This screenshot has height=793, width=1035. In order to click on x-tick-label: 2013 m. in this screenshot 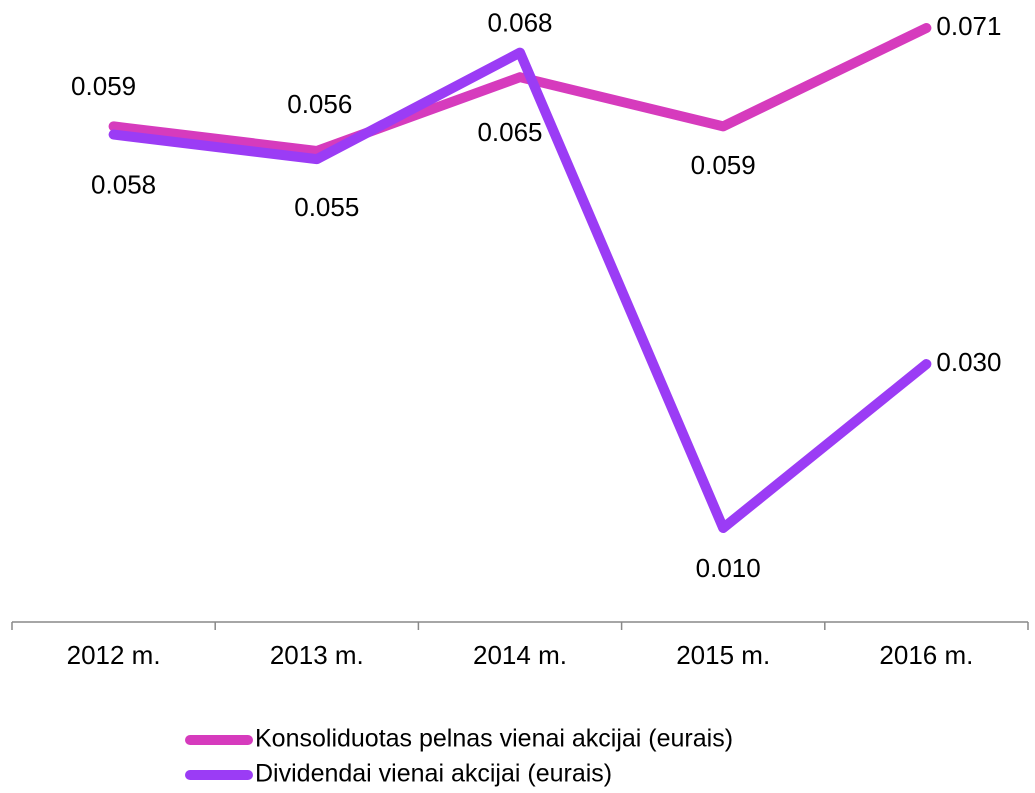, I will do `click(317, 655)`.